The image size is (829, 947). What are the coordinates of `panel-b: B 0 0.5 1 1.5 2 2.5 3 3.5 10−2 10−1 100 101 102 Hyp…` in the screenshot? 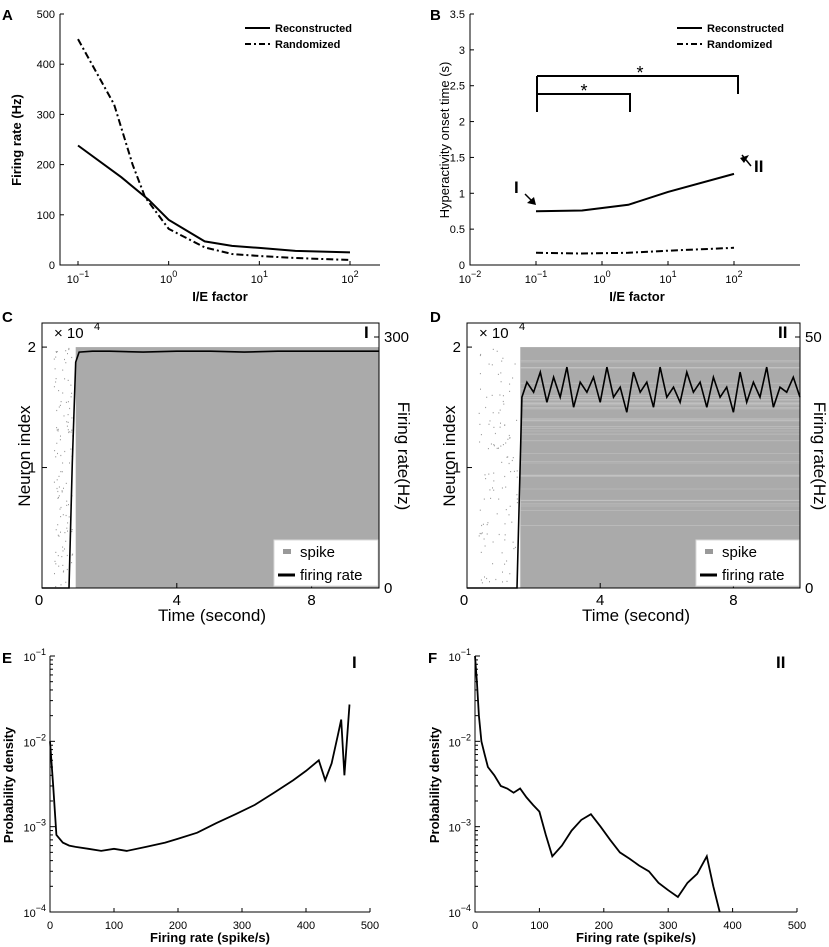 It's located at (615, 155).